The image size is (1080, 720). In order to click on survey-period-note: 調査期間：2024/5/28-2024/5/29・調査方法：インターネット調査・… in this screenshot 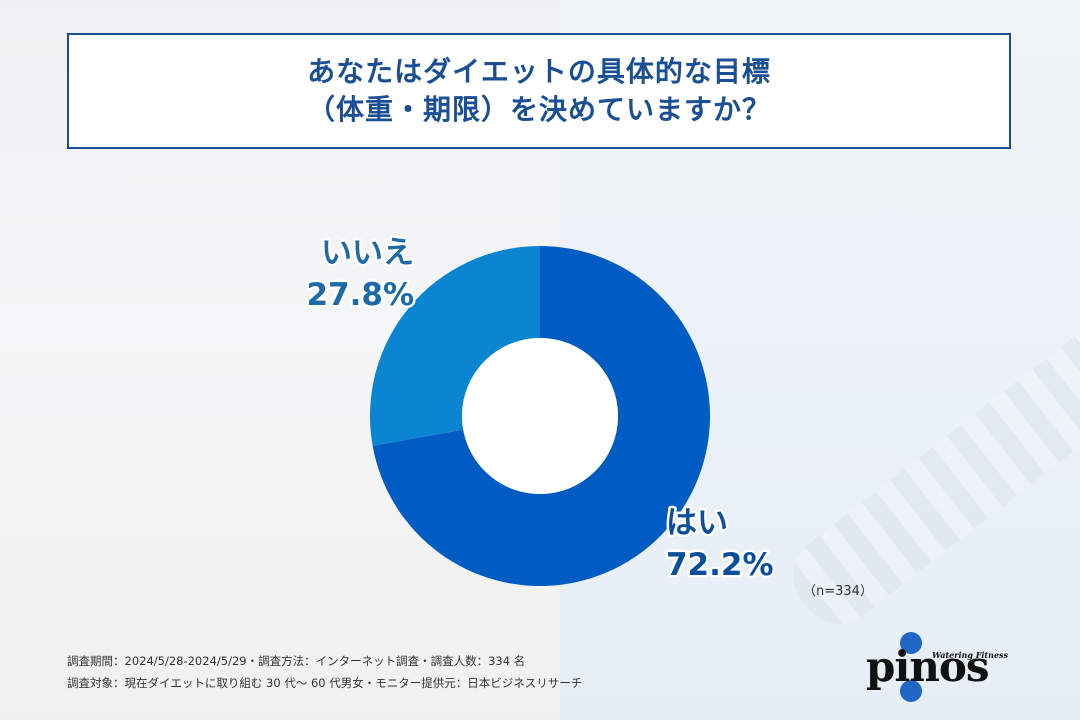, I will do `click(296, 661)`.